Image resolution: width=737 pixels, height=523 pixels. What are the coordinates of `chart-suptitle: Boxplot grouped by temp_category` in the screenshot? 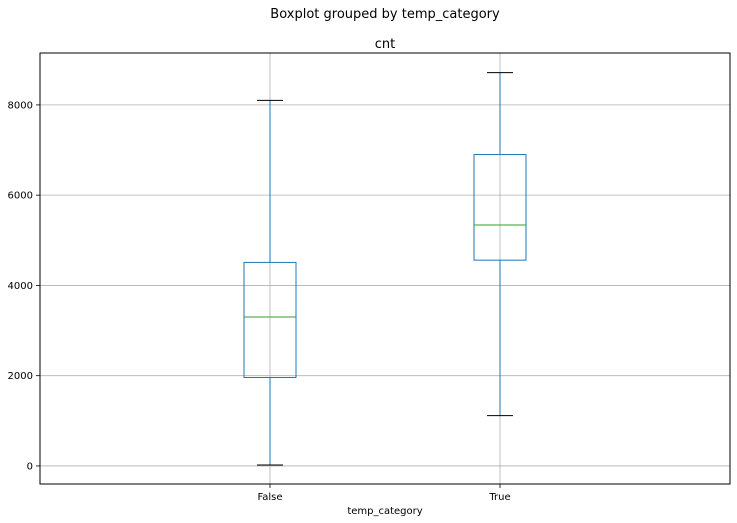 It's located at (385, 14).